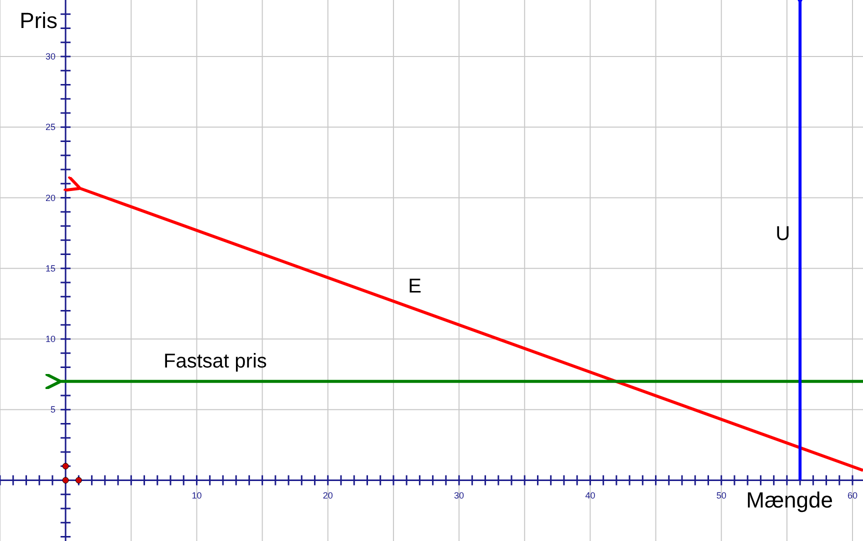 The image size is (863, 541). I want to click on y-tick-label: 20, so click(51, 197).